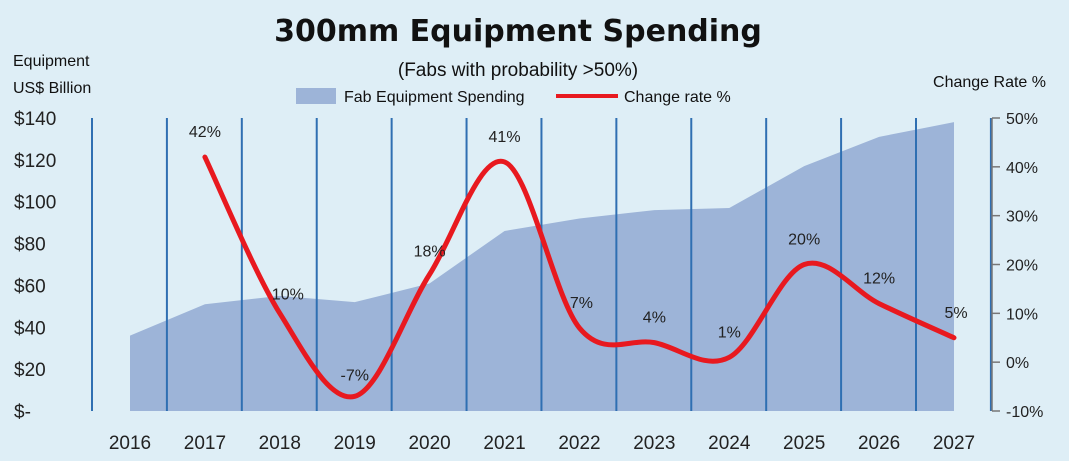  Describe the element at coordinates (355, 375) in the screenshot. I see `data-label: -7%` at that location.